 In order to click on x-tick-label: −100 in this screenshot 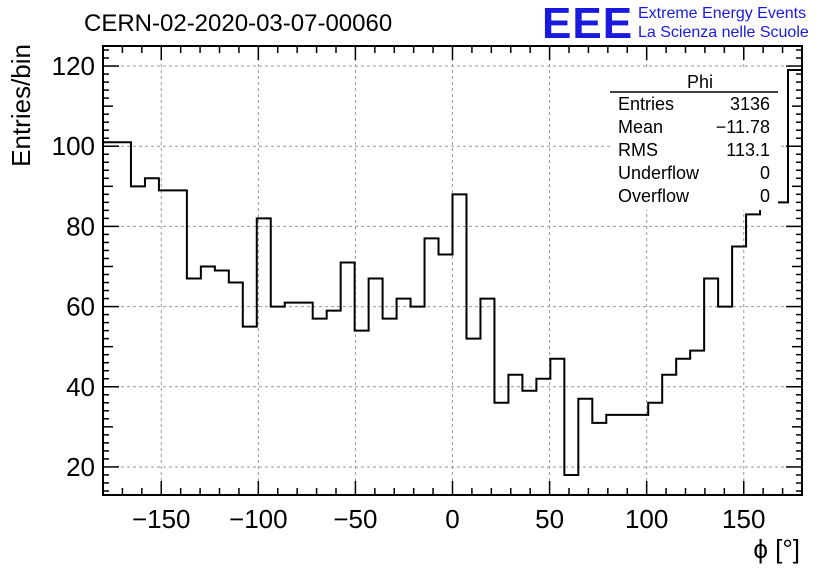, I will do `click(258, 519)`.